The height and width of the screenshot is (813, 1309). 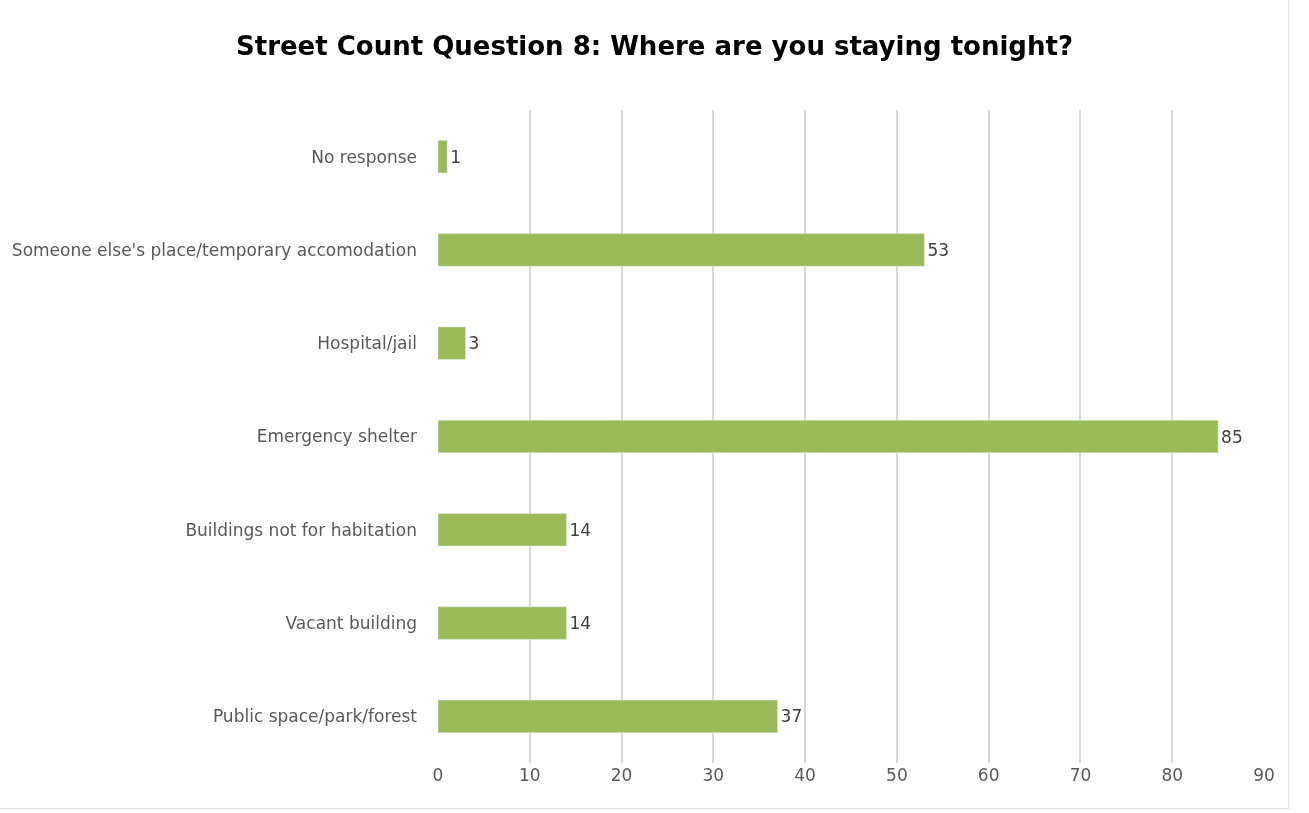 I want to click on data-label: 53, so click(x=938, y=249).